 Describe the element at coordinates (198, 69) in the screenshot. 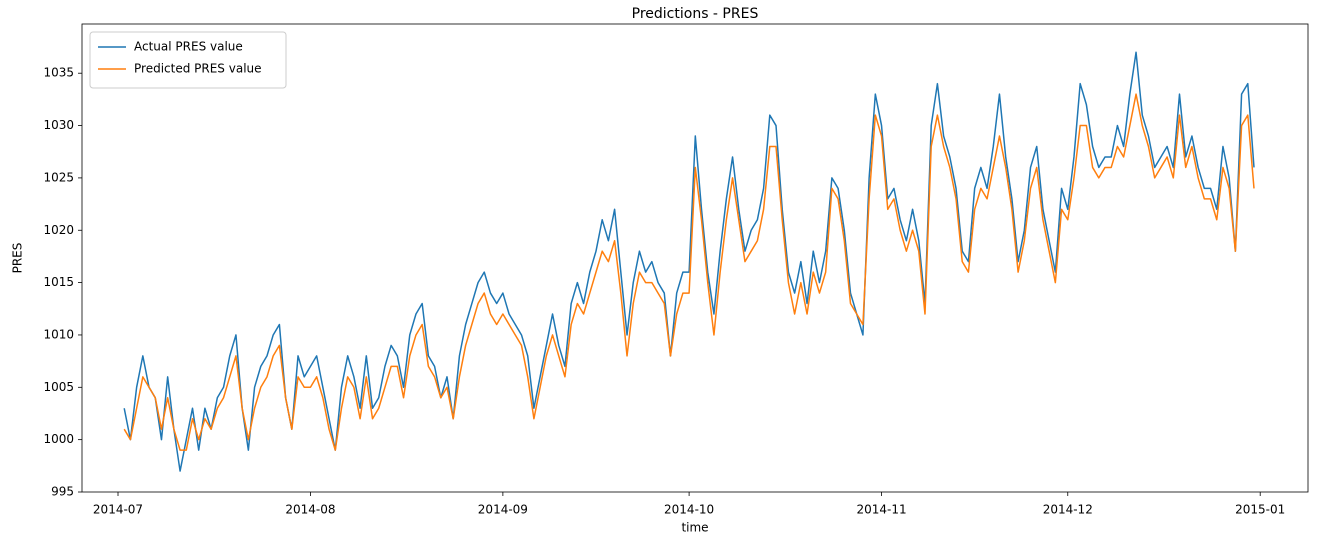

I see `legend-label: Predicted PRES value` at that location.